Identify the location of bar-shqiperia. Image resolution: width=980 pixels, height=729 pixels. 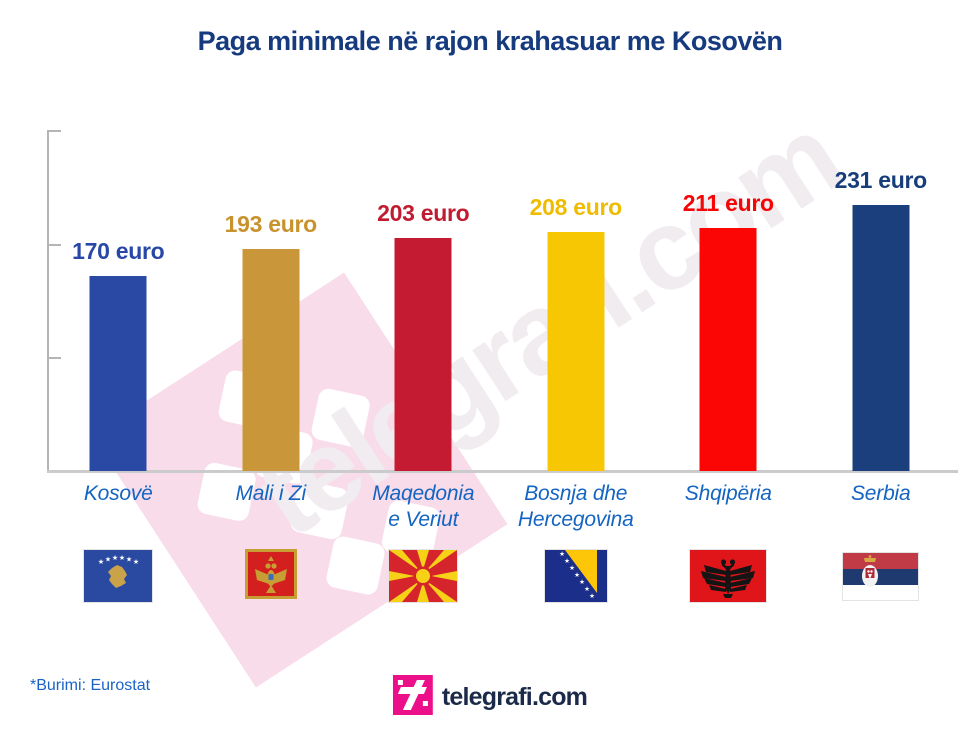
(728, 349).